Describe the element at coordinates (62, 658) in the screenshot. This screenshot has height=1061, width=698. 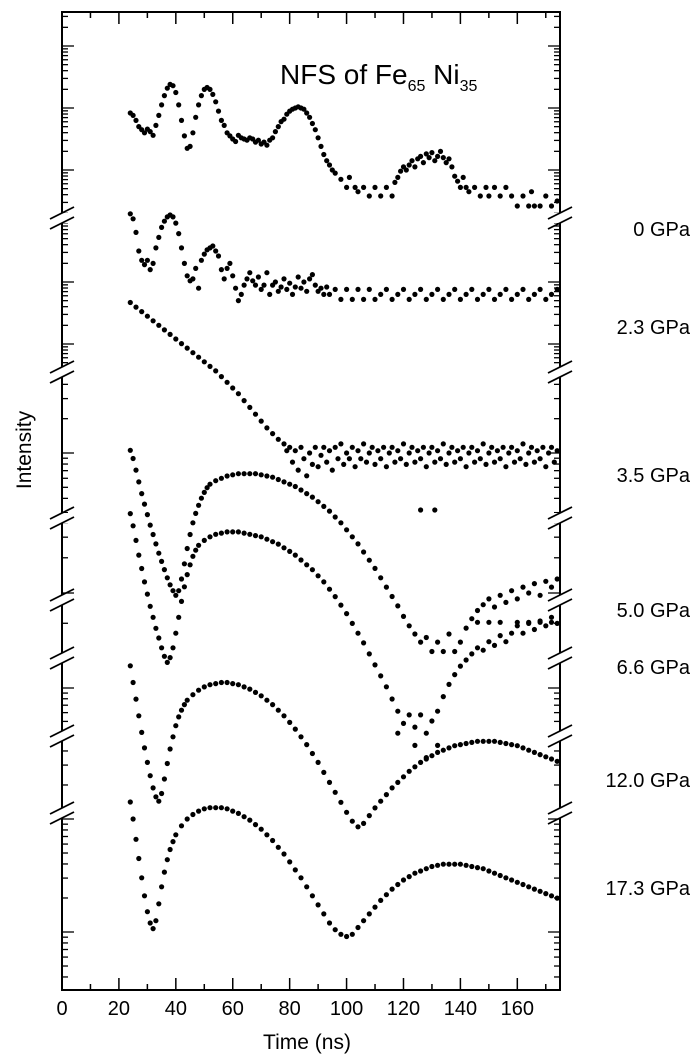
I see `axis-break-gap` at that location.